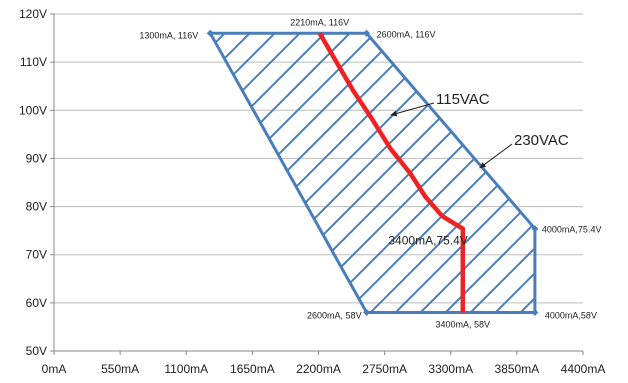 The image size is (628, 383). Describe the element at coordinates (334, 315) in the screenshot. I see `point-label: 2600mA, 58V` at that location.